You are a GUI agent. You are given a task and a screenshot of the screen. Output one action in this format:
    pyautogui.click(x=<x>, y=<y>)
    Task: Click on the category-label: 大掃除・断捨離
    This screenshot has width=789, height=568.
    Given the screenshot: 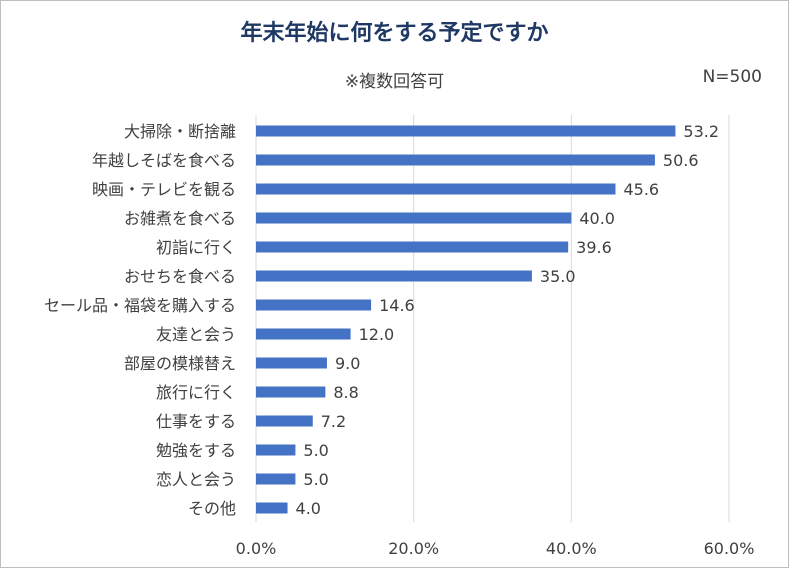 What is the action you would take?
    pyautogui.click(x=180, y=131)
    